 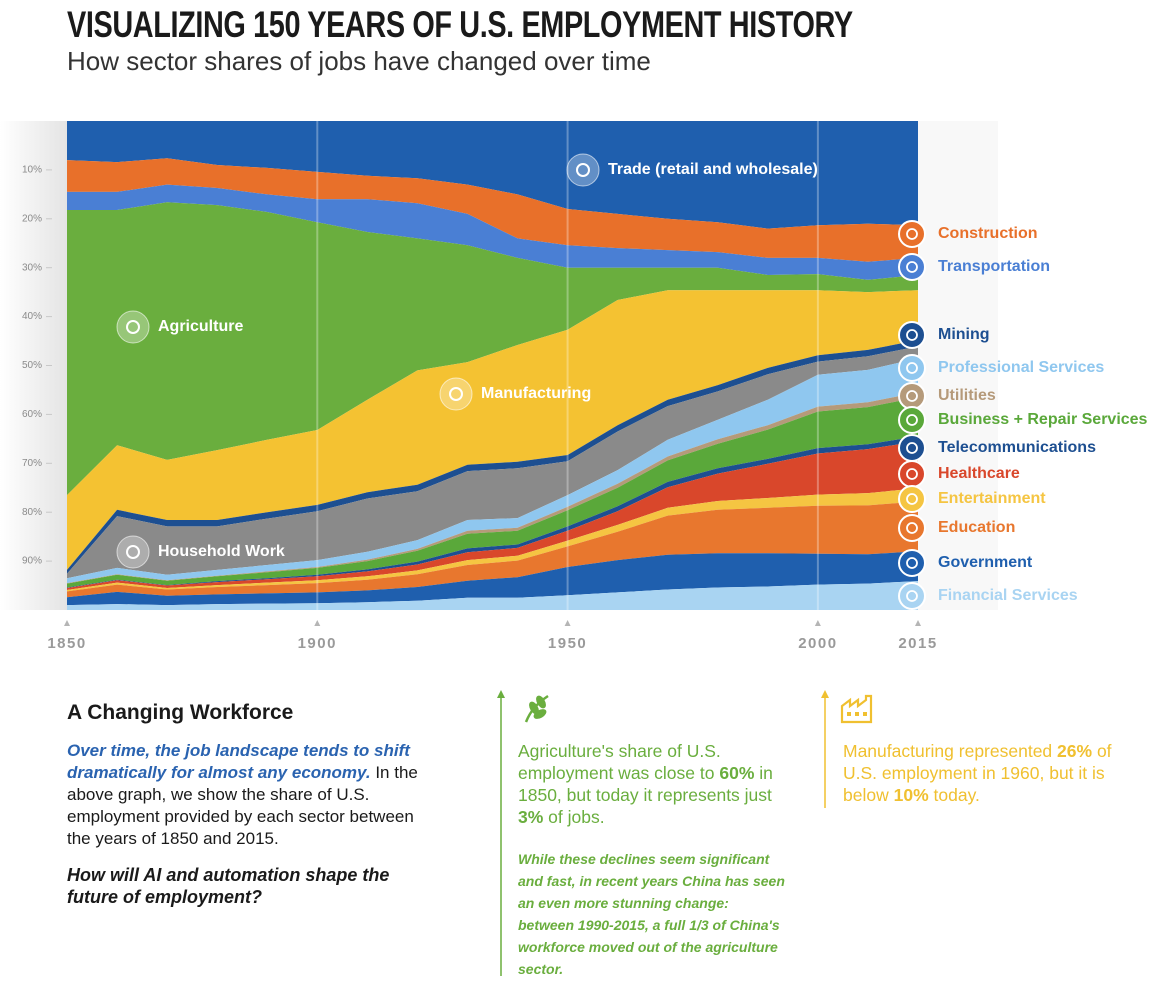 What do you see at coordinates (1075, 751) in the screenshot?
I see `note-figure: 26%` at bounding box center [1075, 751].